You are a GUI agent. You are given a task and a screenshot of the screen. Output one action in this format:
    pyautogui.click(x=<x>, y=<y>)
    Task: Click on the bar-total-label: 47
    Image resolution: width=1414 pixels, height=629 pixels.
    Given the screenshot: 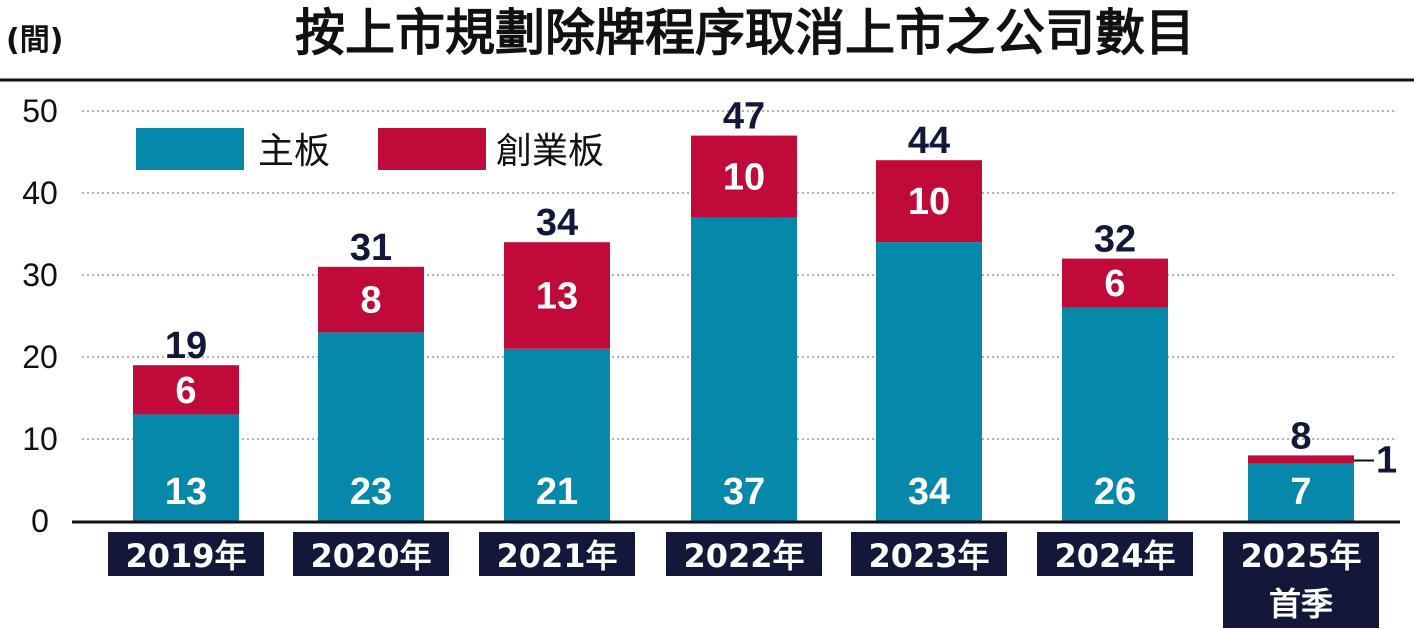 What is the action you would take?
    pyautogui.click(x=744, y=117)
    